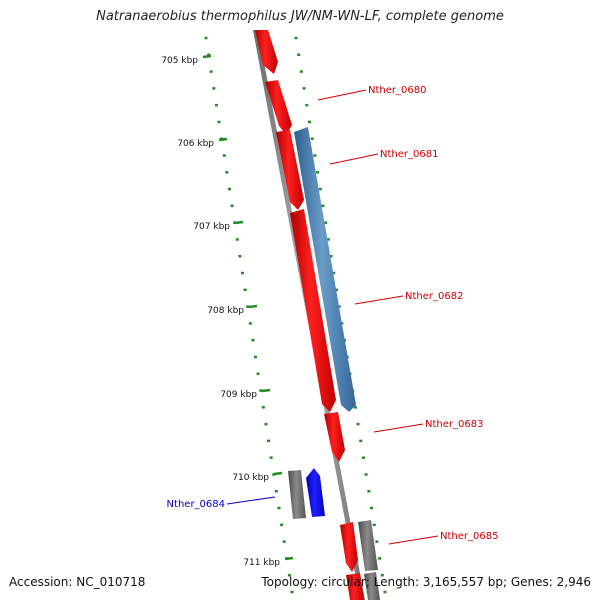 Image resolution: width=600 pixels, height=600 pixels. What do you see at coordinates (77, 582) in the screenshot?
I see `accession-text: Accession: NC_010718` at bounding box center [77, 582].